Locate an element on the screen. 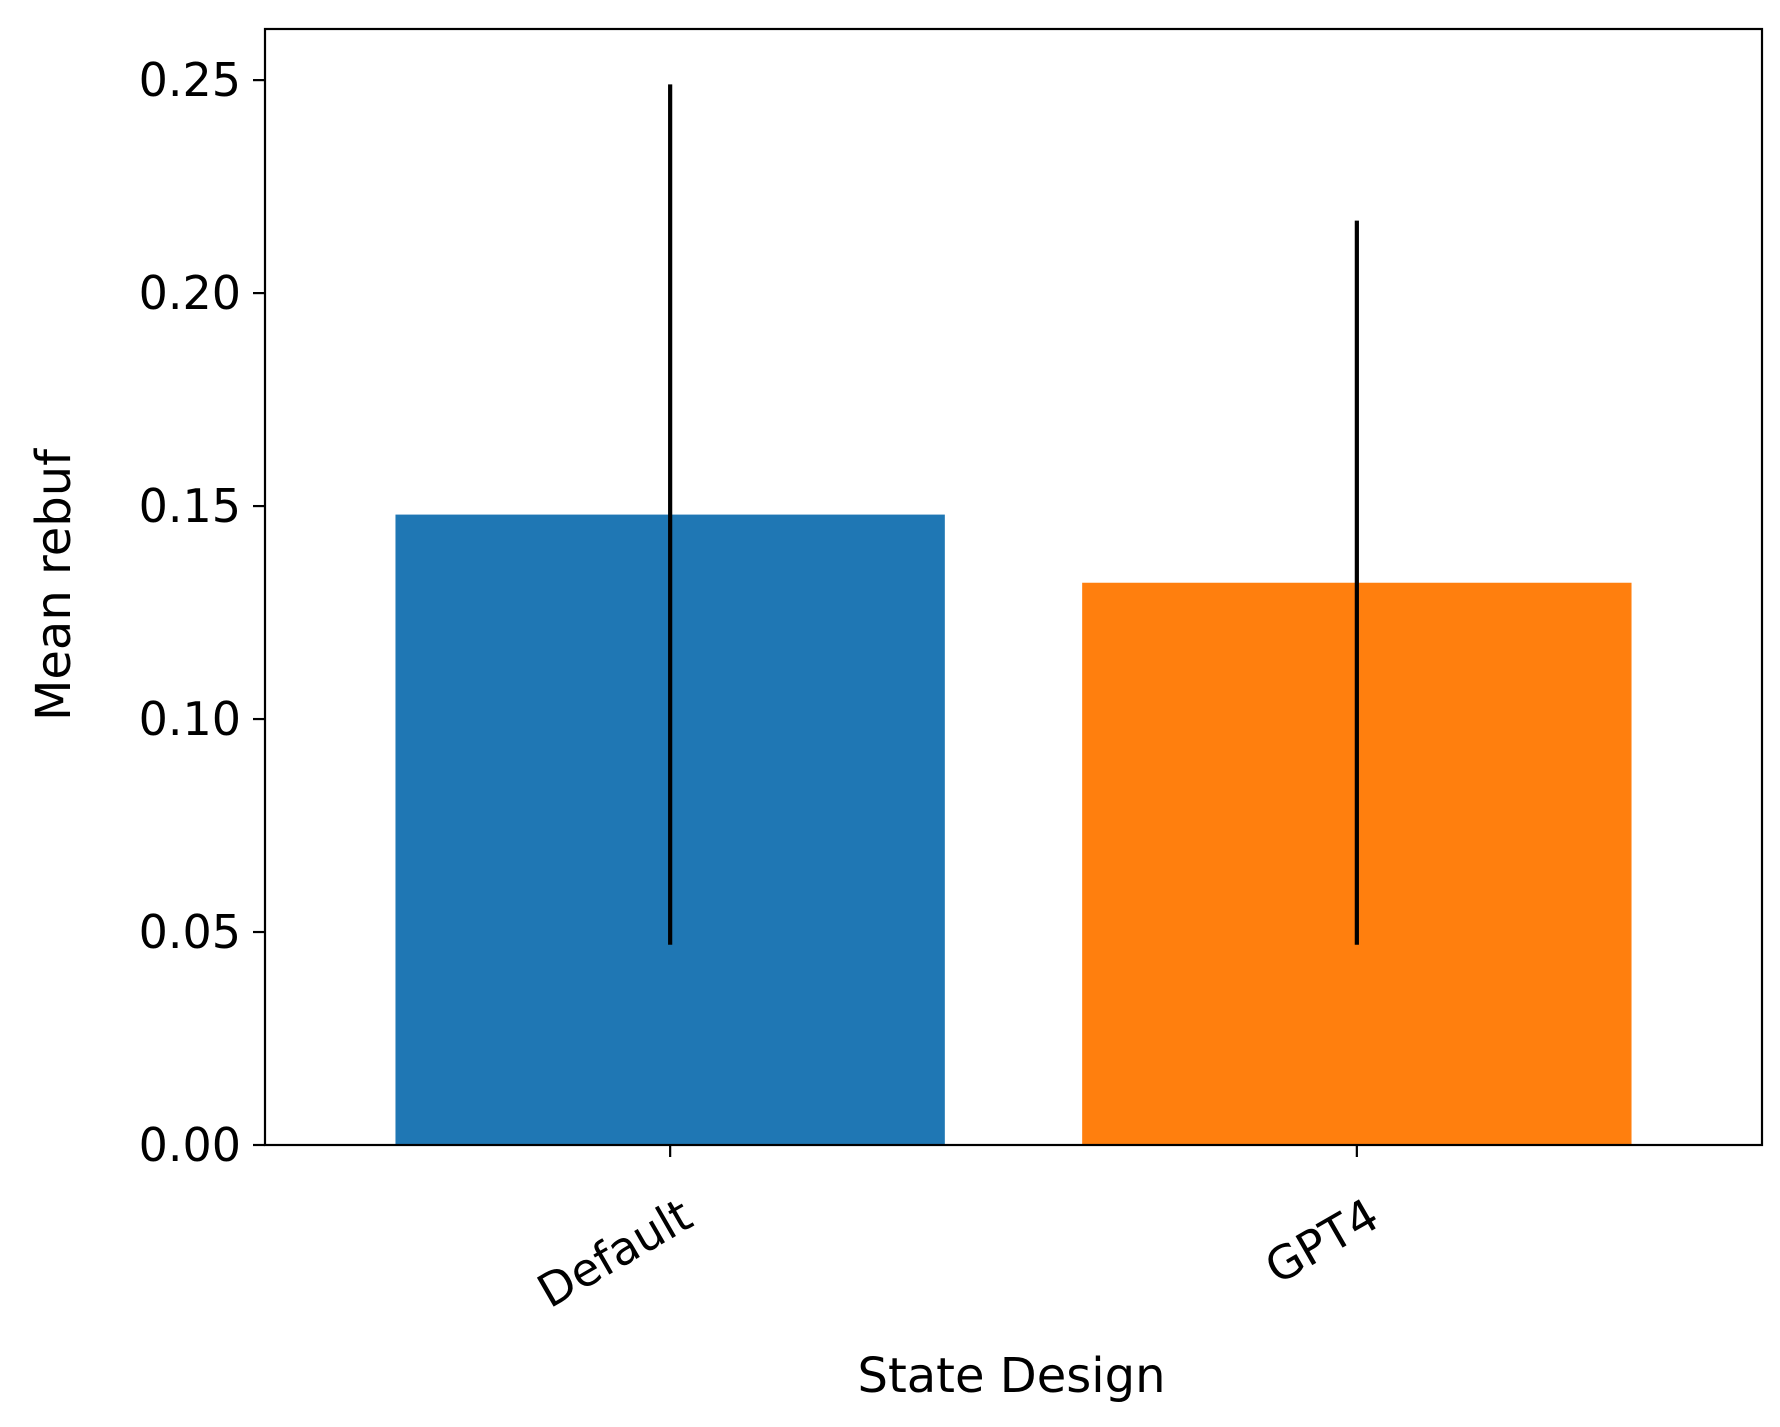 This screenshot has width=1780, height=1427. y-tick-label: 0.10 is located at coordinates (190, 719).